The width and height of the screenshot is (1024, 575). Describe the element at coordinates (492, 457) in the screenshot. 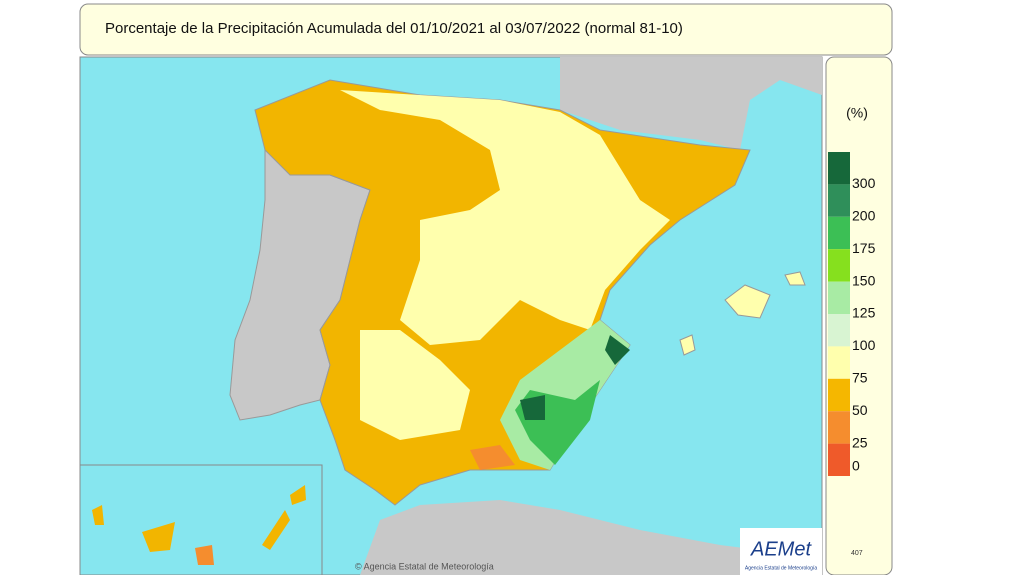

I see `orange-zone` at that location.